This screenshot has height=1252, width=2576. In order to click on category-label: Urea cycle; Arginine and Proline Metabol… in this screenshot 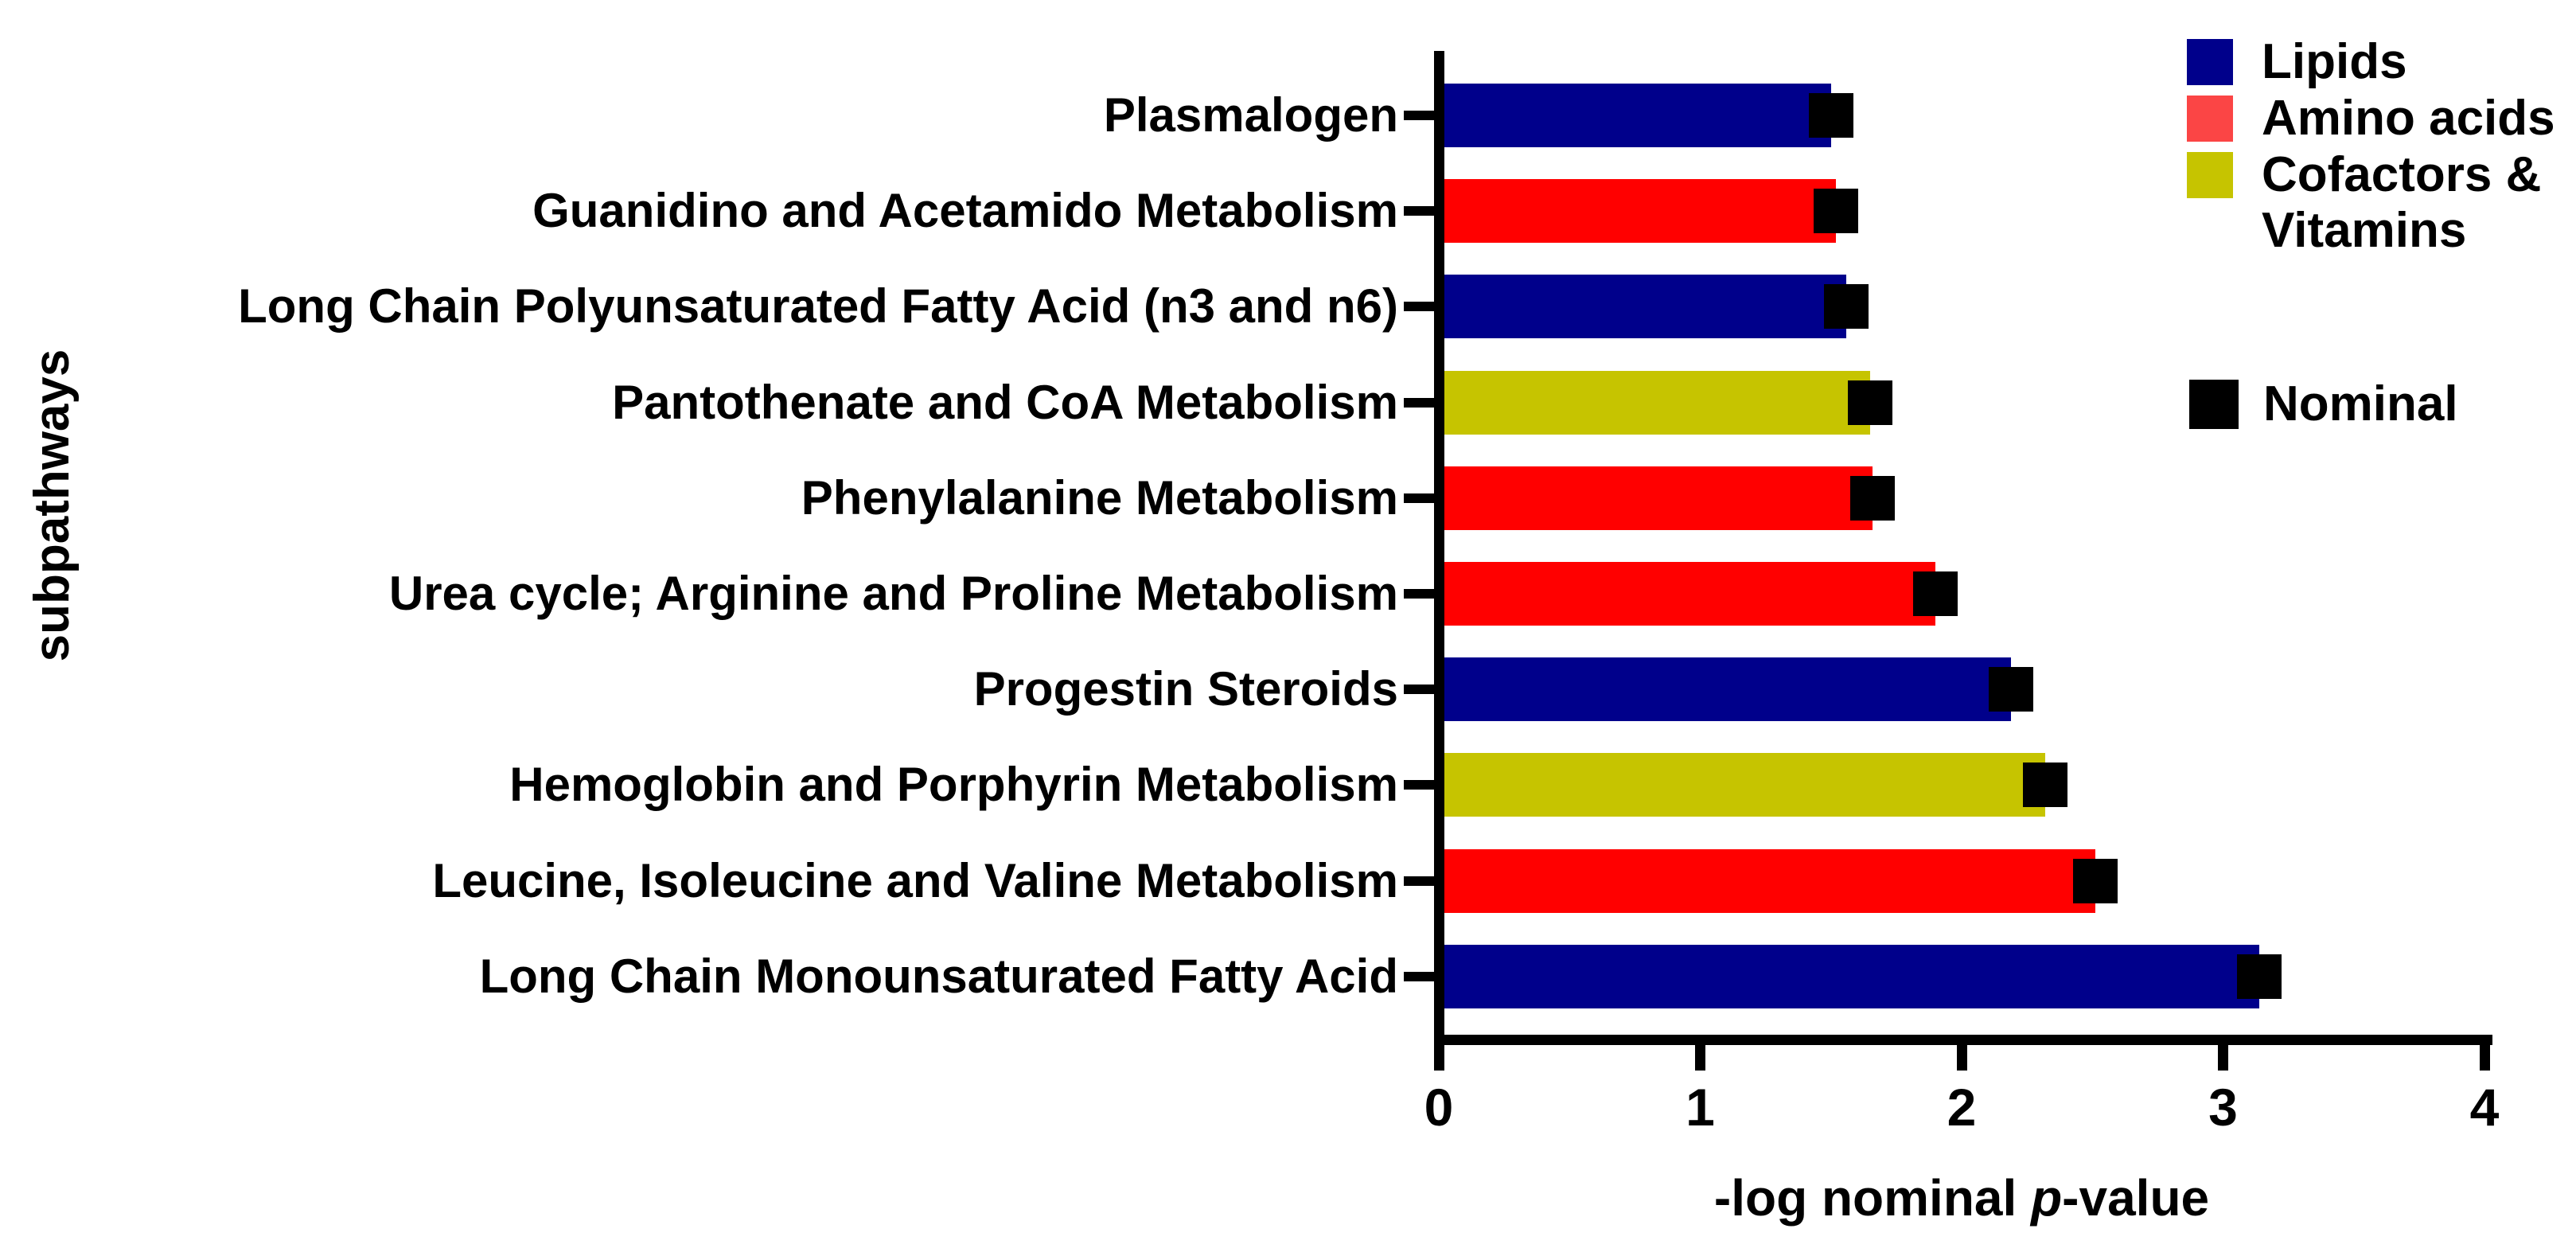, I will do `click(893, 593)`.